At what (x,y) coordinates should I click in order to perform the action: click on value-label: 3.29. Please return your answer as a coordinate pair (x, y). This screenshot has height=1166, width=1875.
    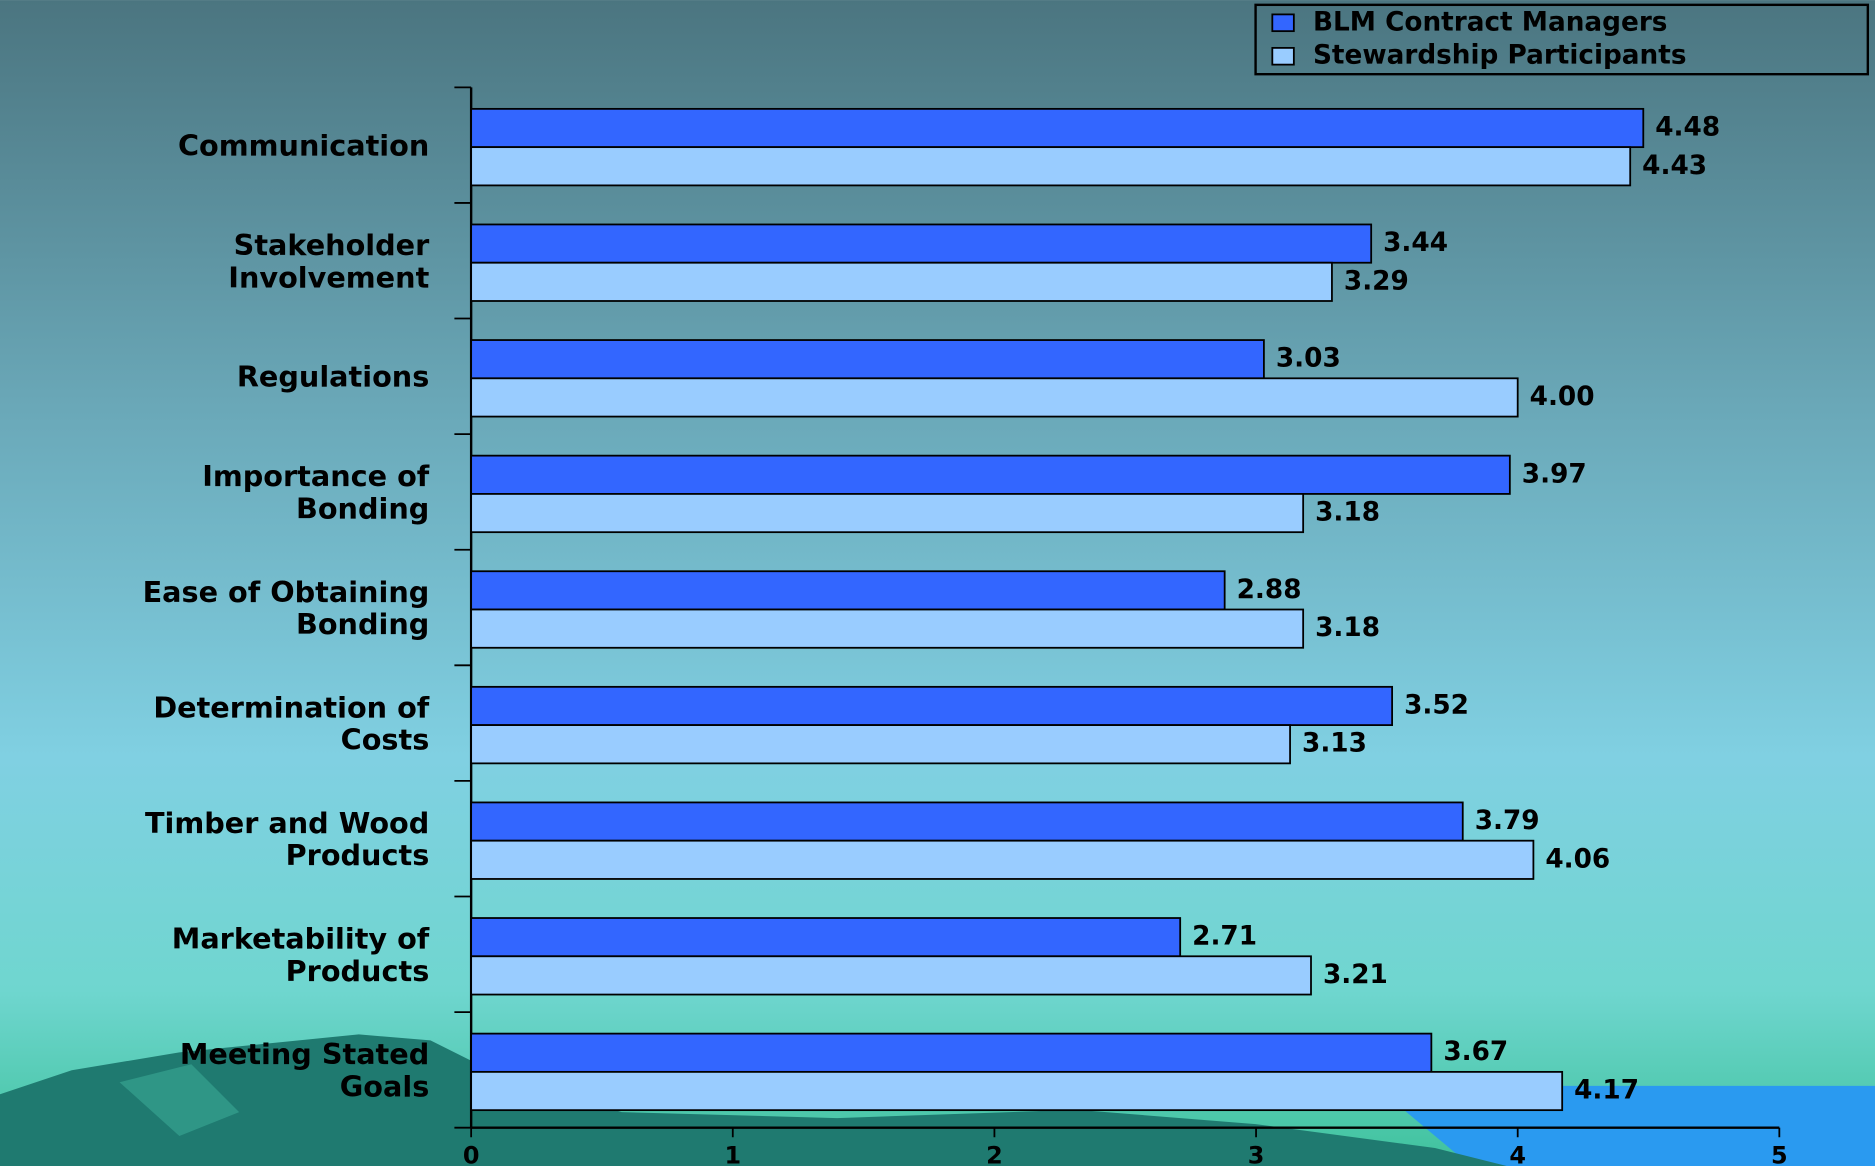
    Looking at the image, I should click on (1376, 281).